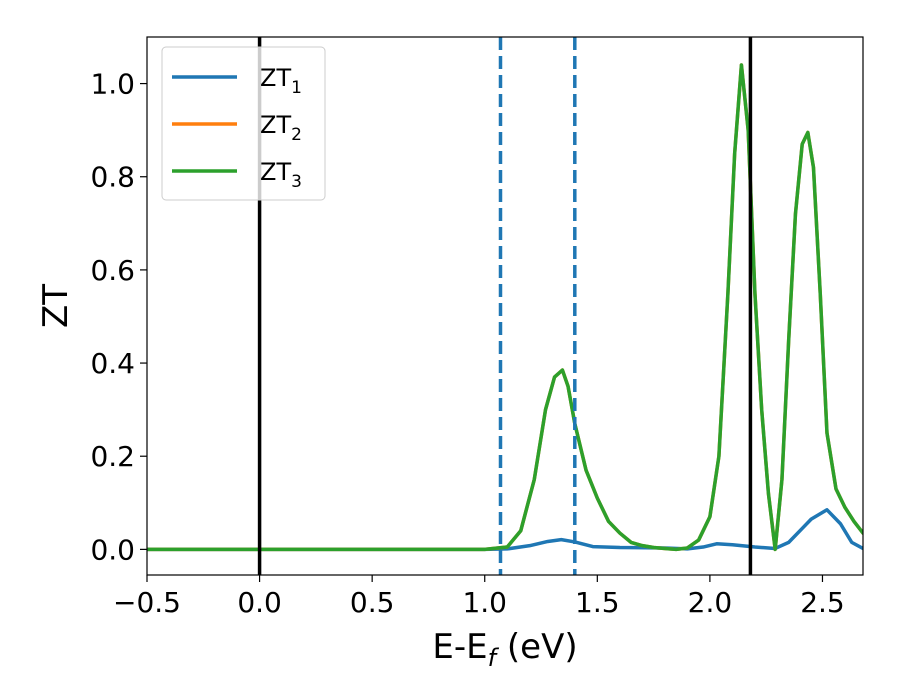  I want to click on x-tick-label: 0.5, so click(372, 602).